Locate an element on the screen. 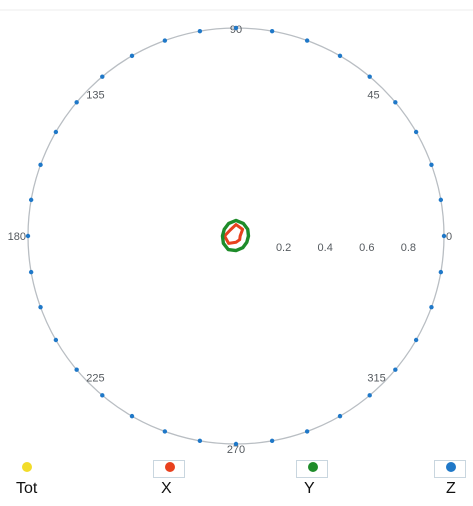 This screenshot has width=473, height=506. legend-item-y: Y is located at coordinates (314, 482).